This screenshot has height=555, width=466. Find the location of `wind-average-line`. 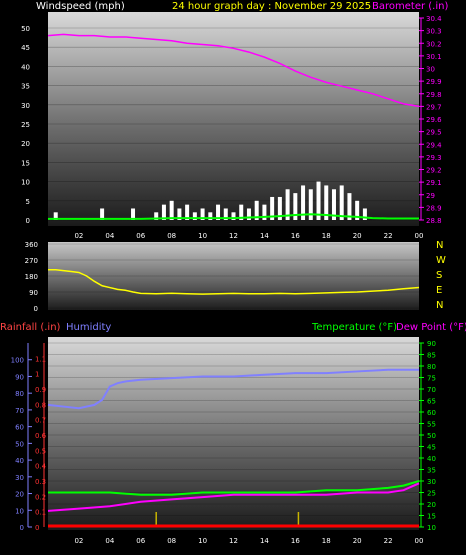

wind-average-line is located at coordinates (233, 216).